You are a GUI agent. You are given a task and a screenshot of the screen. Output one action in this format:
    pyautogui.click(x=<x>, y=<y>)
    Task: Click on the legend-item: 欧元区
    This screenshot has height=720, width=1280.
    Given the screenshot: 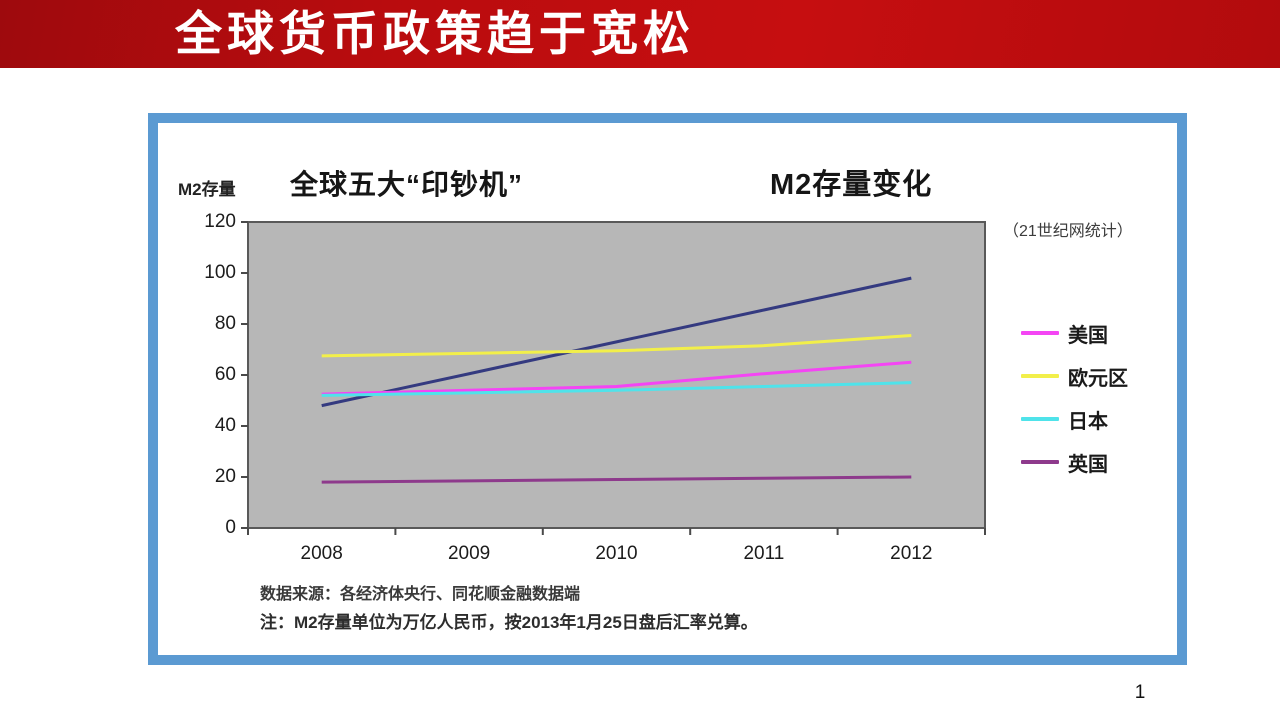 What is the action you would take?
    pyautogui.click(x=1096, y=376)
    